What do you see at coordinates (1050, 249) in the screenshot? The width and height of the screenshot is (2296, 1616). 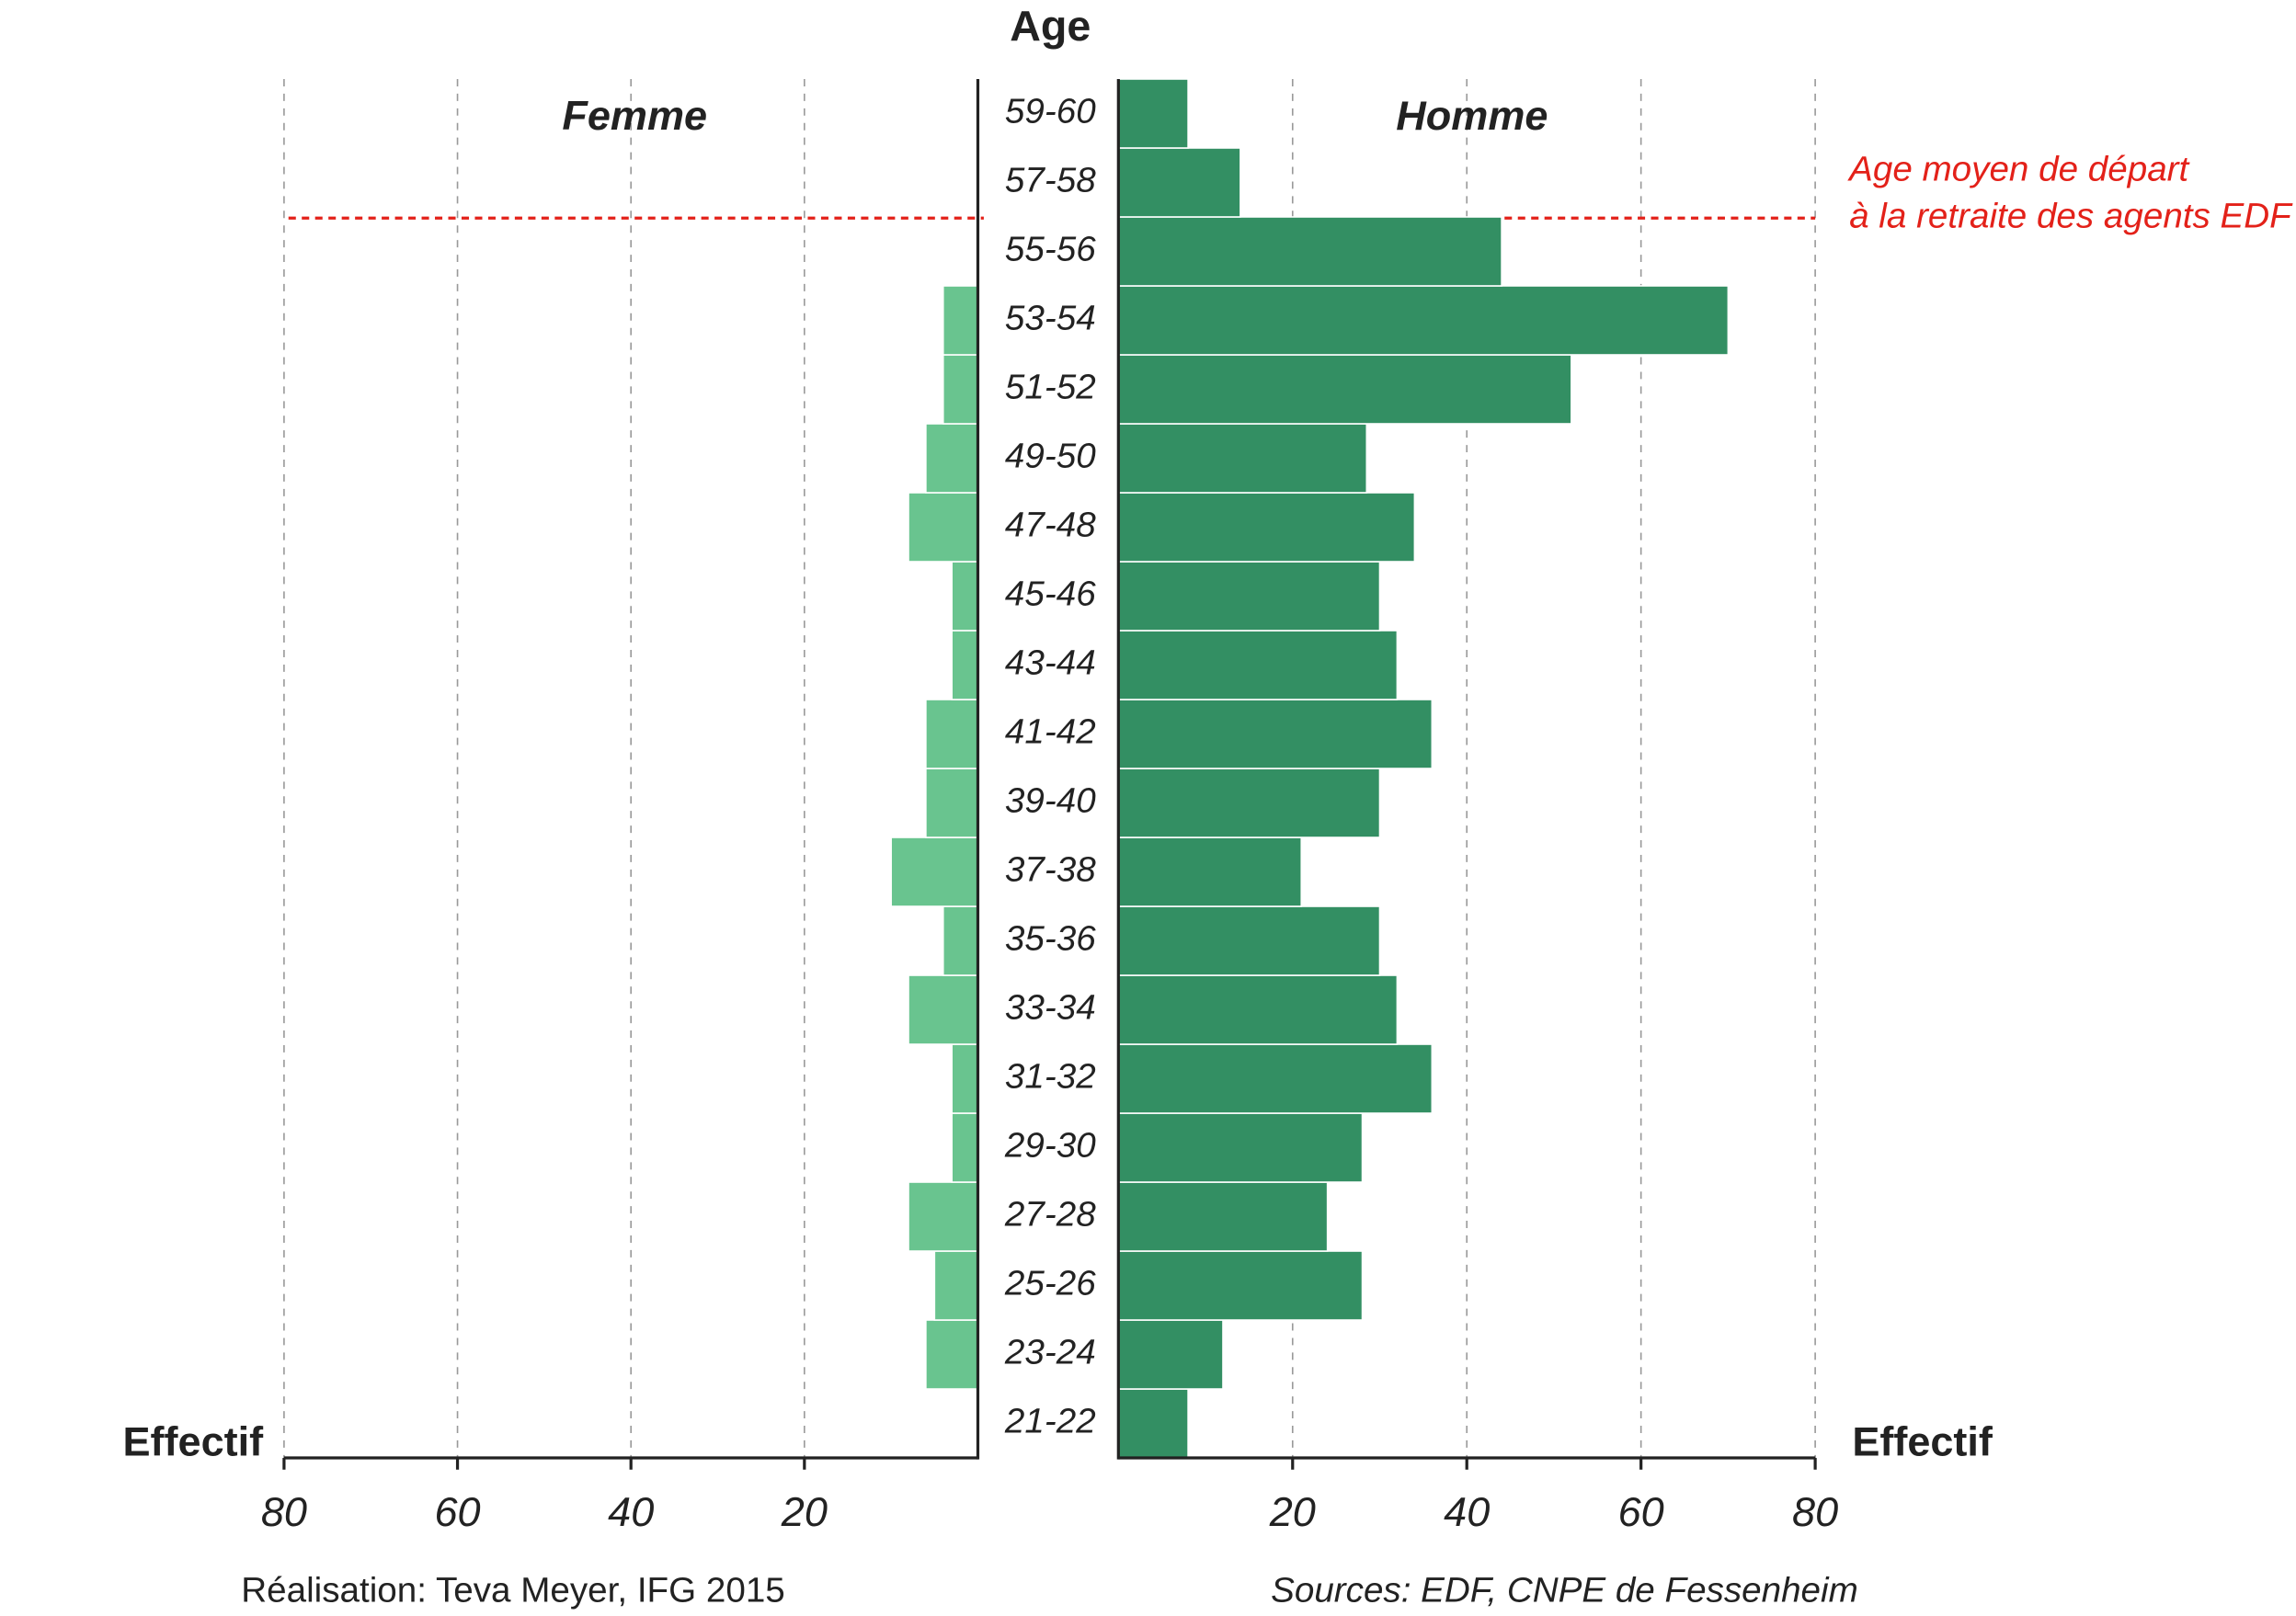 I see `category-label: 55-56` at bounding box center [1050, 249].